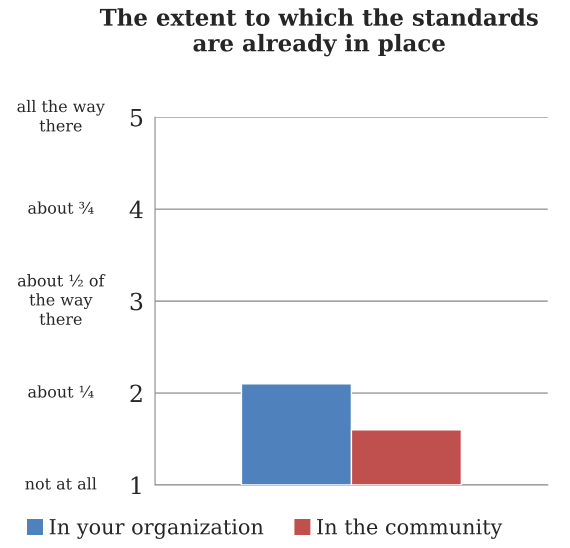 Image resolution: width=570 pixels, height=548 pixels. Describe the element at coordinates (136, 118) in the screenshot. I see `y-tick-label: 5` at that location.